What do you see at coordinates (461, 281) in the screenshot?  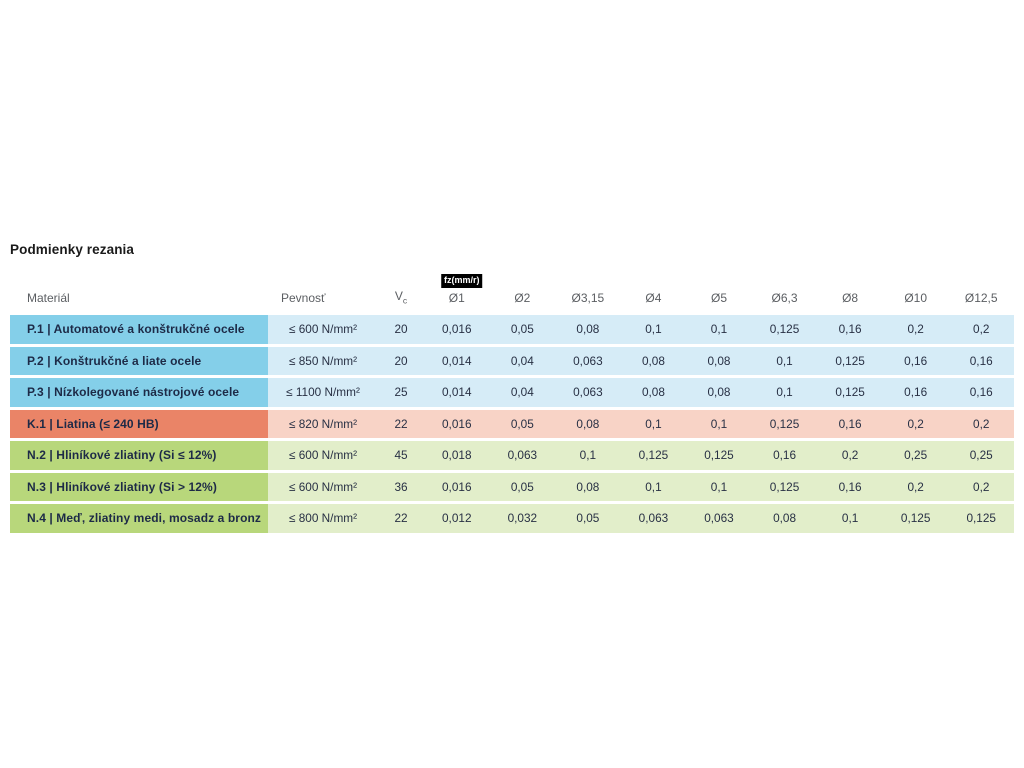 I see `fz-unit-badge: fz(mm/r)` at bounding box center [461, 281].